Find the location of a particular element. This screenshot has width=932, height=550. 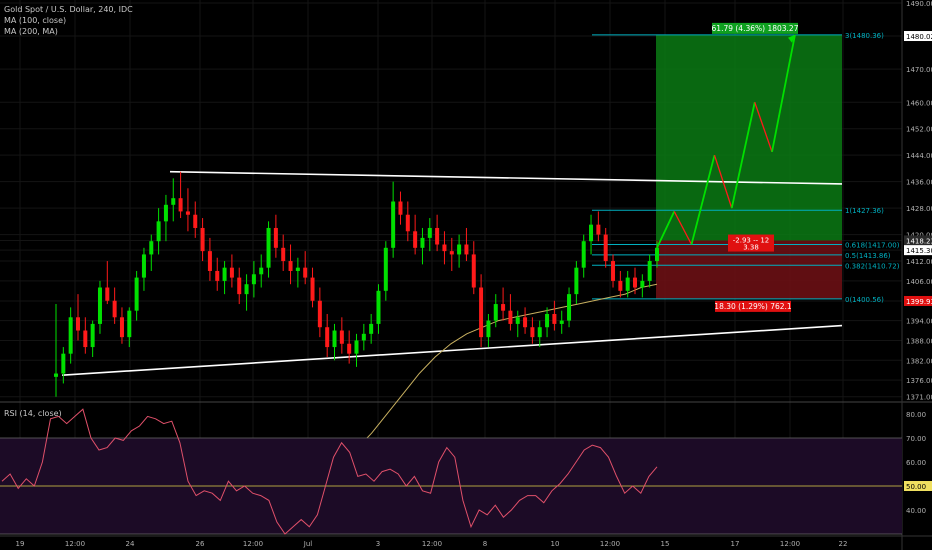

price-tick: 1436.00 is located at coordinates (919, 183).